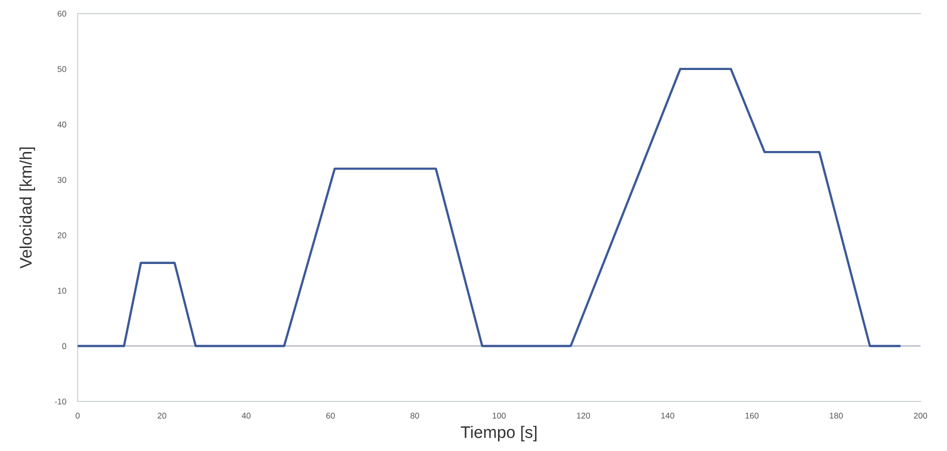 The image size is (947, 451). What do you see at coordinates (162, 415) in the screenshot?
I see `x-tick-label: 20` at bounding box center [162, 415].